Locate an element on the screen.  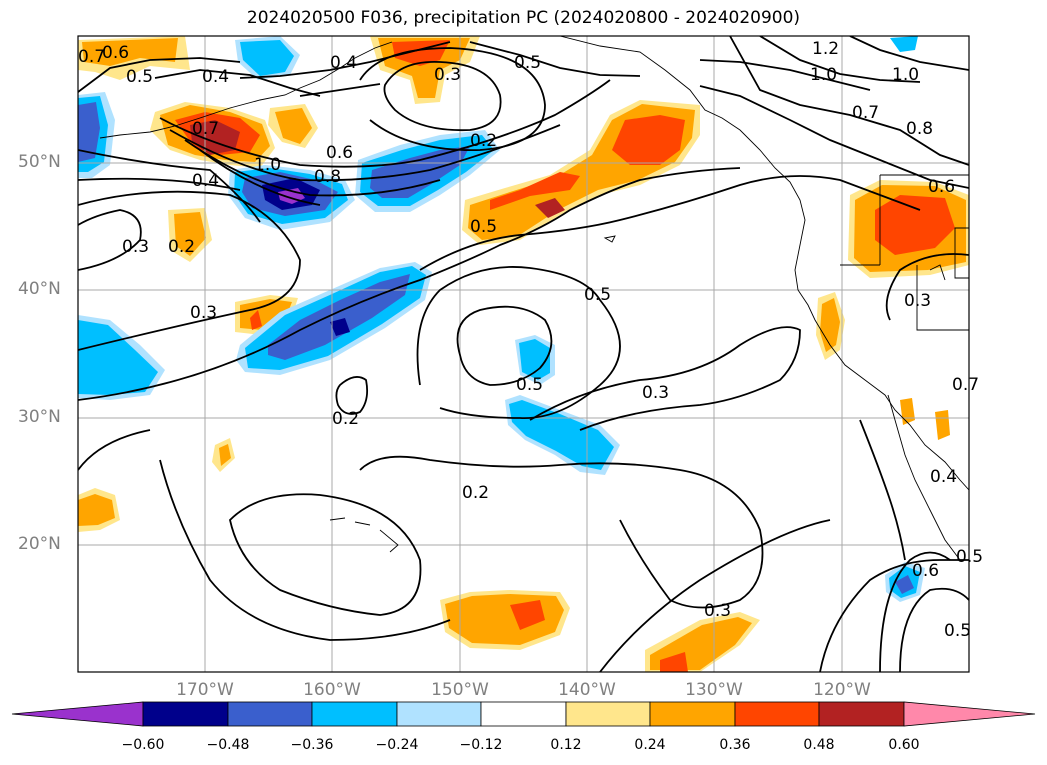
colorbar is located at coordinates (523, 714).